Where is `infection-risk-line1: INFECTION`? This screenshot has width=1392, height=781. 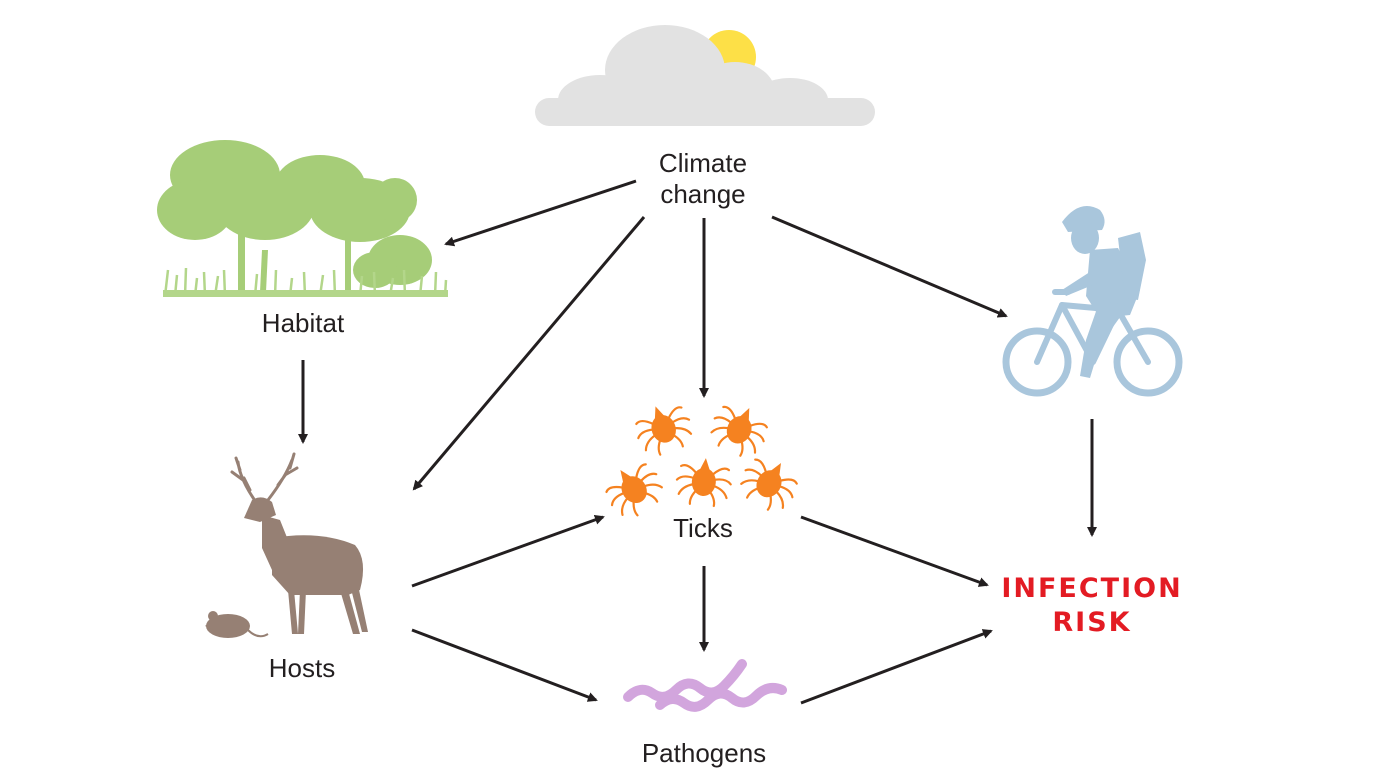
infection-risk-line1: INFECTION is located at coordinates (1091, 588).